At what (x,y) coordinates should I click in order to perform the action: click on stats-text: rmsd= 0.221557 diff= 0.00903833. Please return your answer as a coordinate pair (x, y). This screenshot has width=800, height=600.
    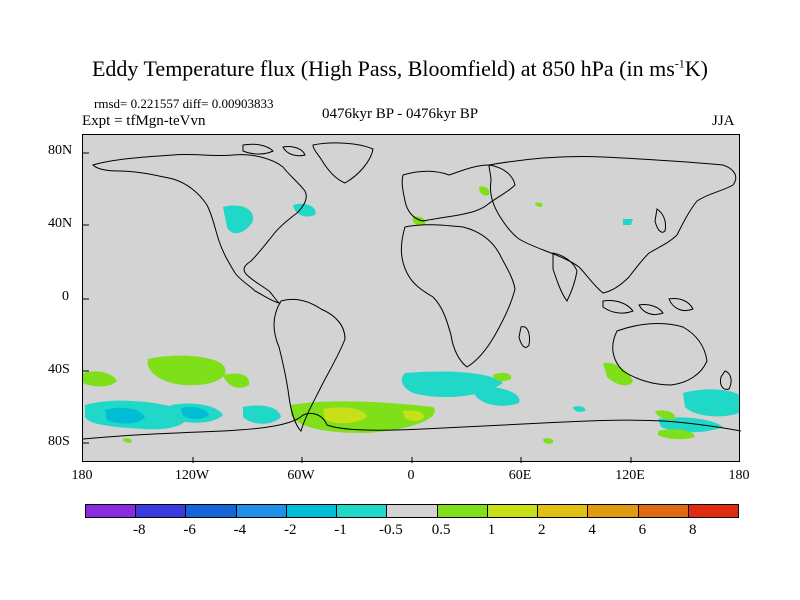
    Looking at the image, I should click on (184, 103).